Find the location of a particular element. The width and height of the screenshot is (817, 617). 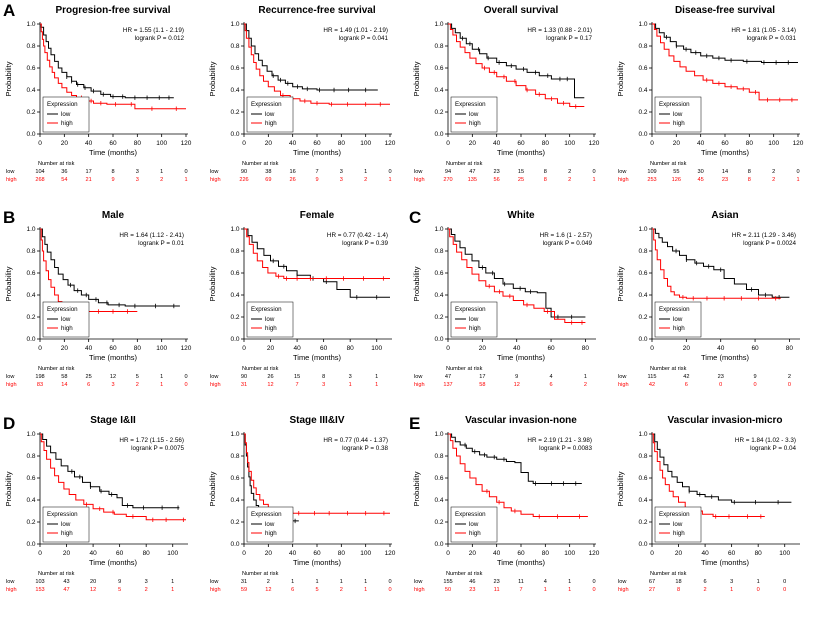

risk-value: 69 is located at coordinates (268, 180).